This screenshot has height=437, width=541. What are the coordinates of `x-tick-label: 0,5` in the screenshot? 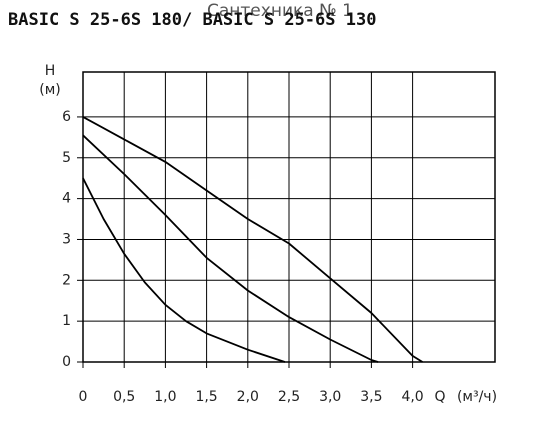 It's located at (124, 397).